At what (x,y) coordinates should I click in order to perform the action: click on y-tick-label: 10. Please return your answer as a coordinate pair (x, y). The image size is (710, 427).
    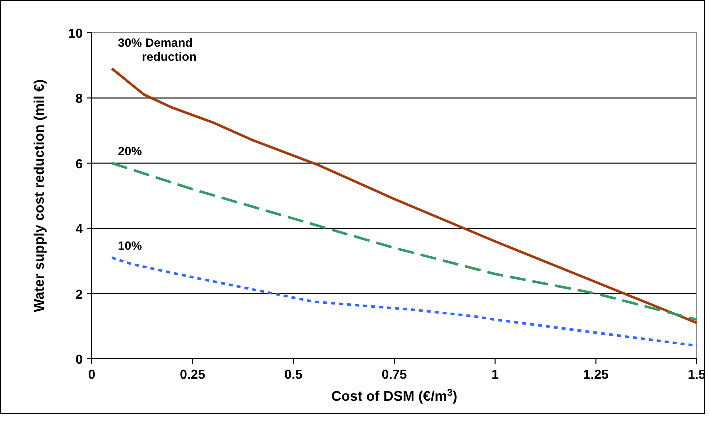
    Looking at the image, I should click on (75, 33).